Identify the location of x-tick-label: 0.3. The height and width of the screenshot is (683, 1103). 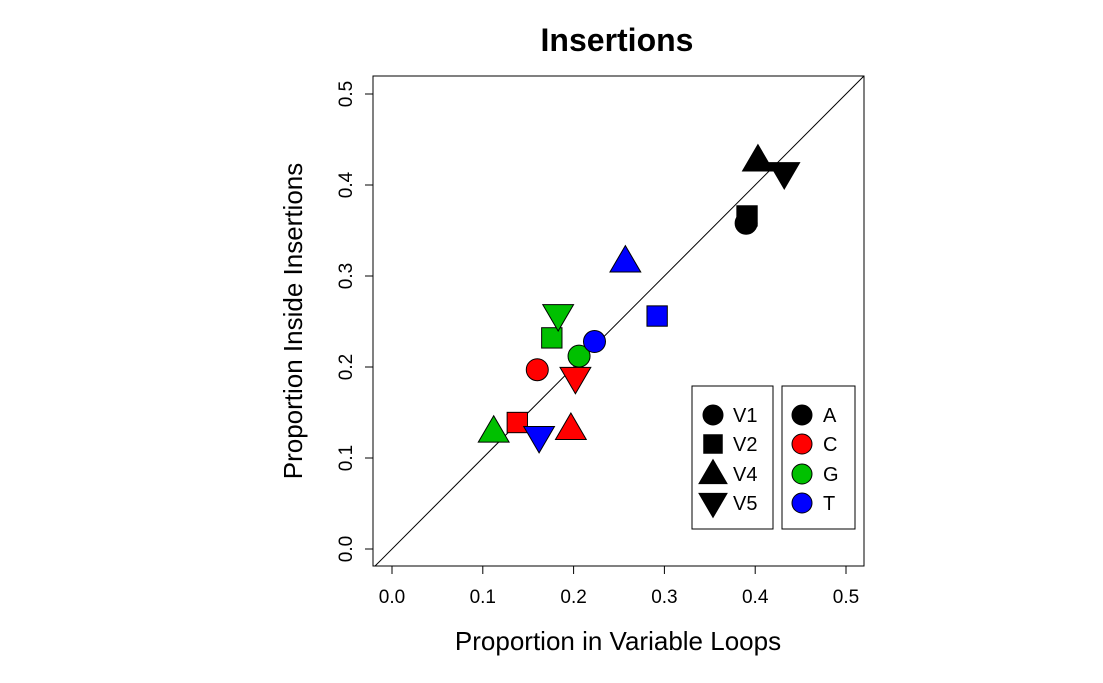
(664, 597).